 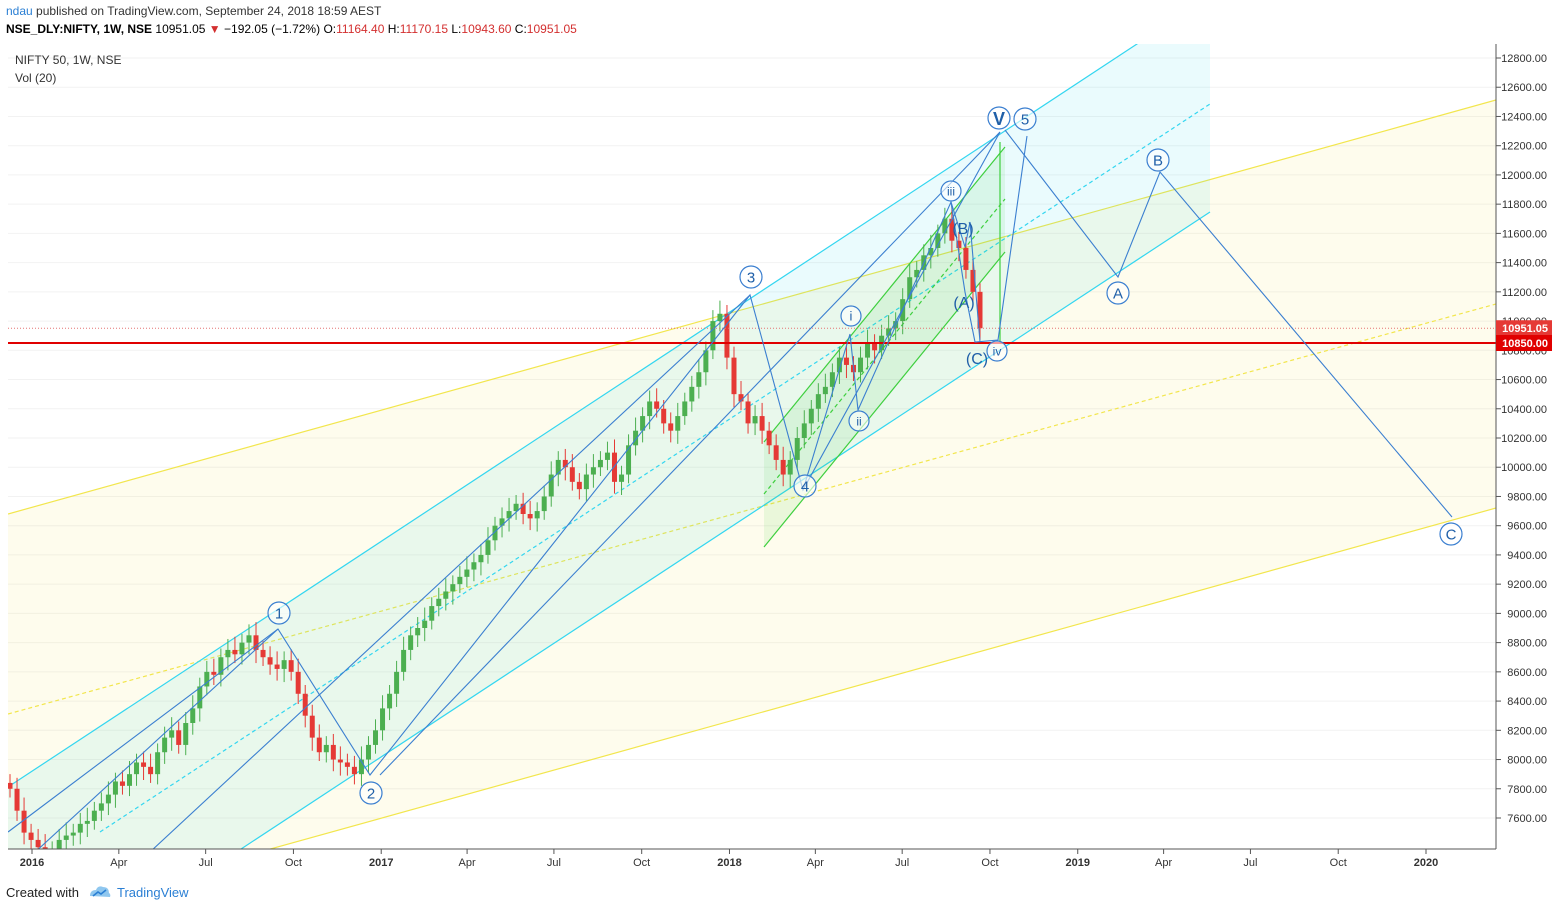 I want to click on price-tick-label: 8800.00, so click(x=1527, y=644).